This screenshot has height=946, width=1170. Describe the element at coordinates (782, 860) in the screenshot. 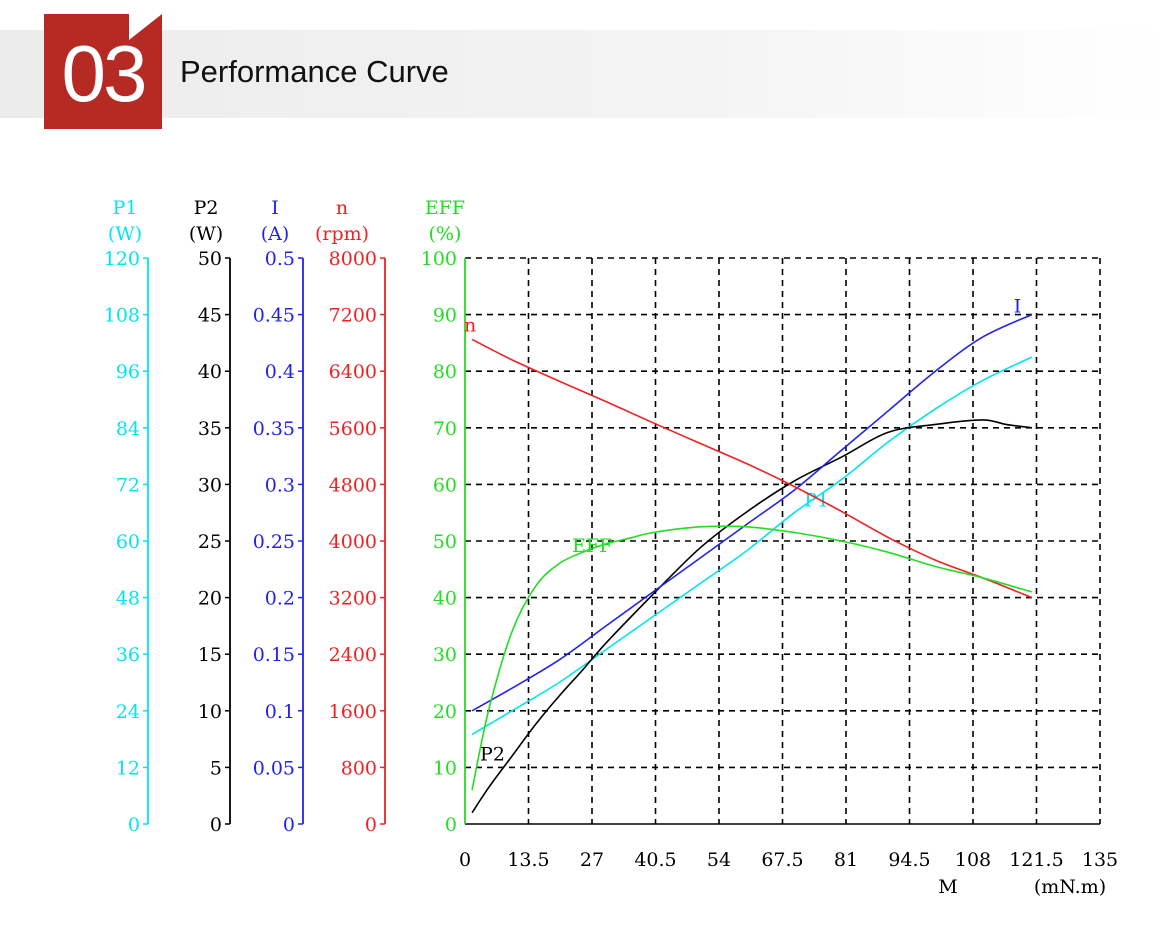

I see `x-tick-label: 67.5` at that location.